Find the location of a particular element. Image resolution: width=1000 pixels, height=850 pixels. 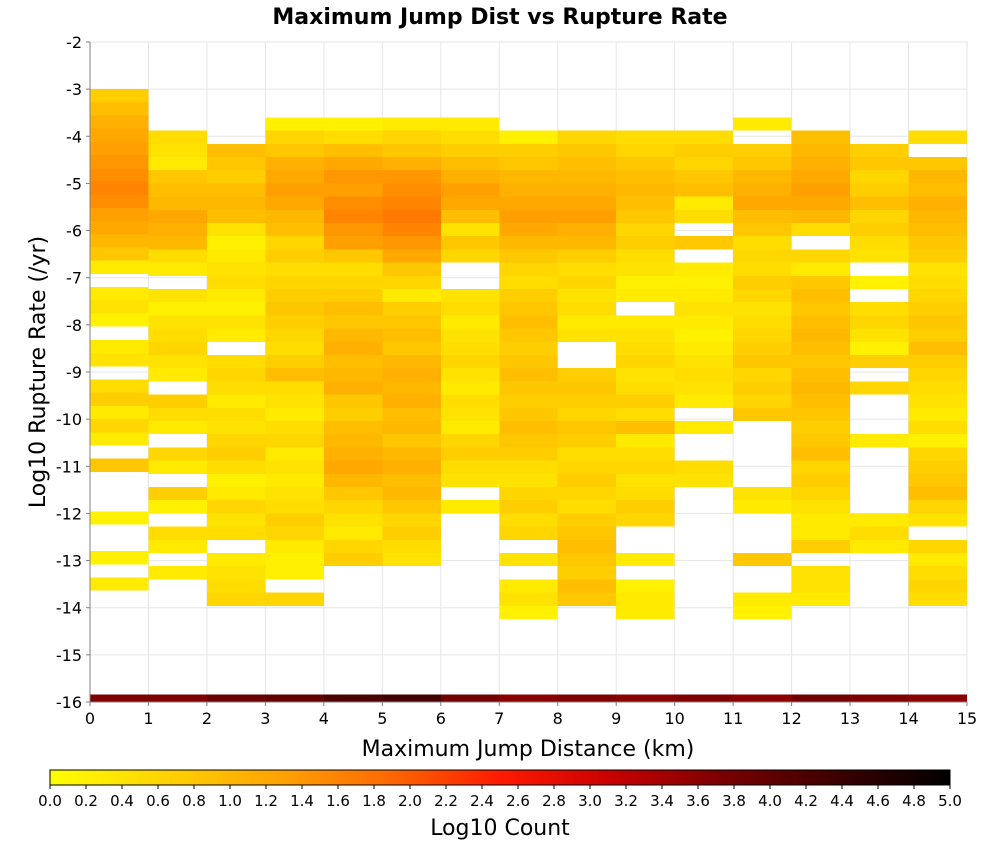

y-axis-ticks: -2 -3 -4 -5 -6 -7 -8 -9 -10 -11 -12 -13 -14 -15 -16 is located at coordinates (73, 372).